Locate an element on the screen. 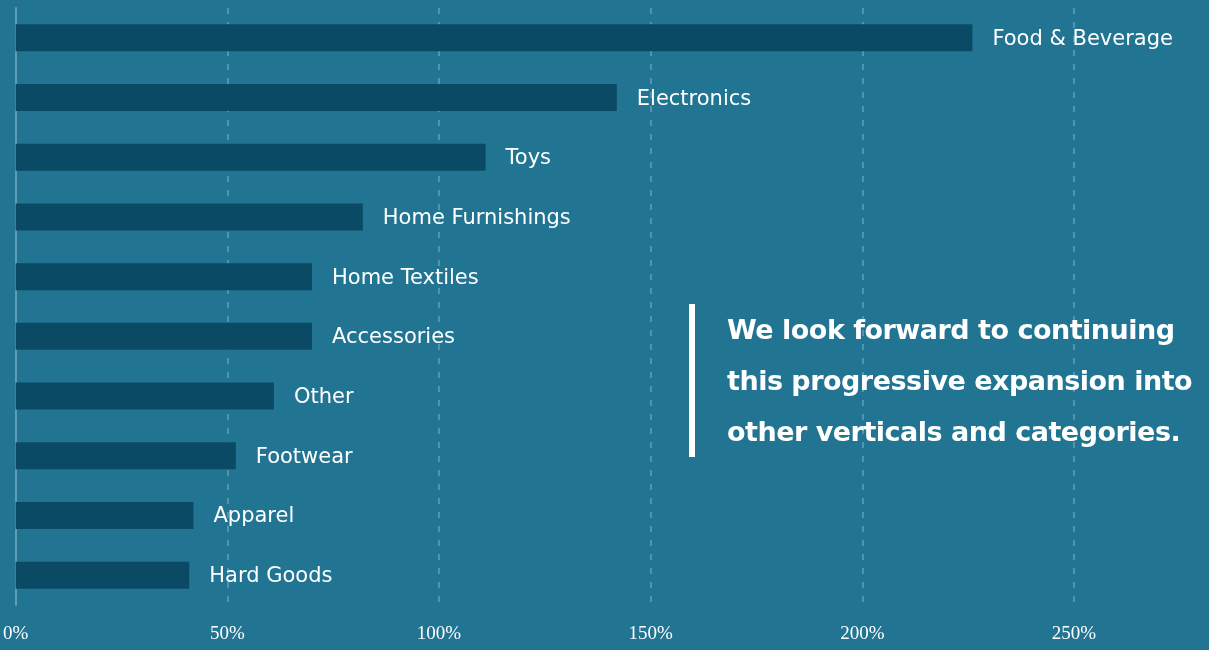 Image resolution: width=1209 pixels, height=650 pixels. y-tick-label: Hard Goods is located at coordinates (271, 575).